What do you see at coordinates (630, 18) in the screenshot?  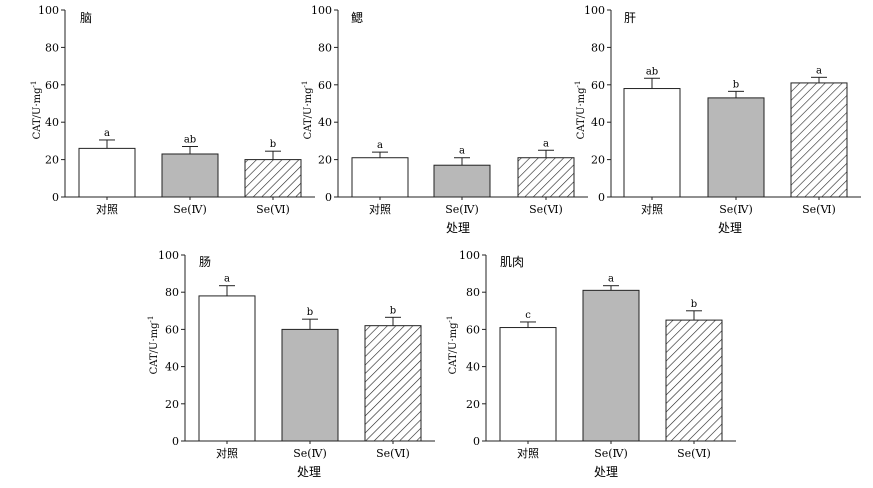 I see `panel-title: 肝` at bounding box center [630, 18].